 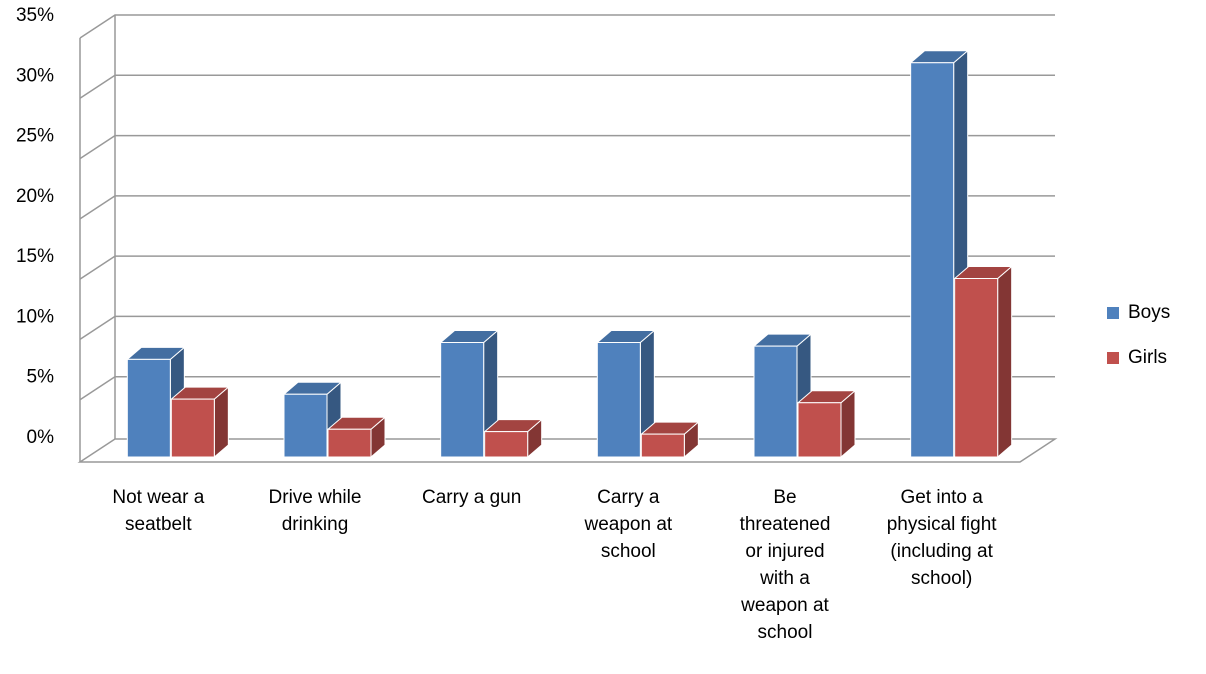 What do you see at coordinates (158, 511) in the screenshot?
I see `x-tick-label: Not wear a seatbelt` at bounding box center [158, 511].